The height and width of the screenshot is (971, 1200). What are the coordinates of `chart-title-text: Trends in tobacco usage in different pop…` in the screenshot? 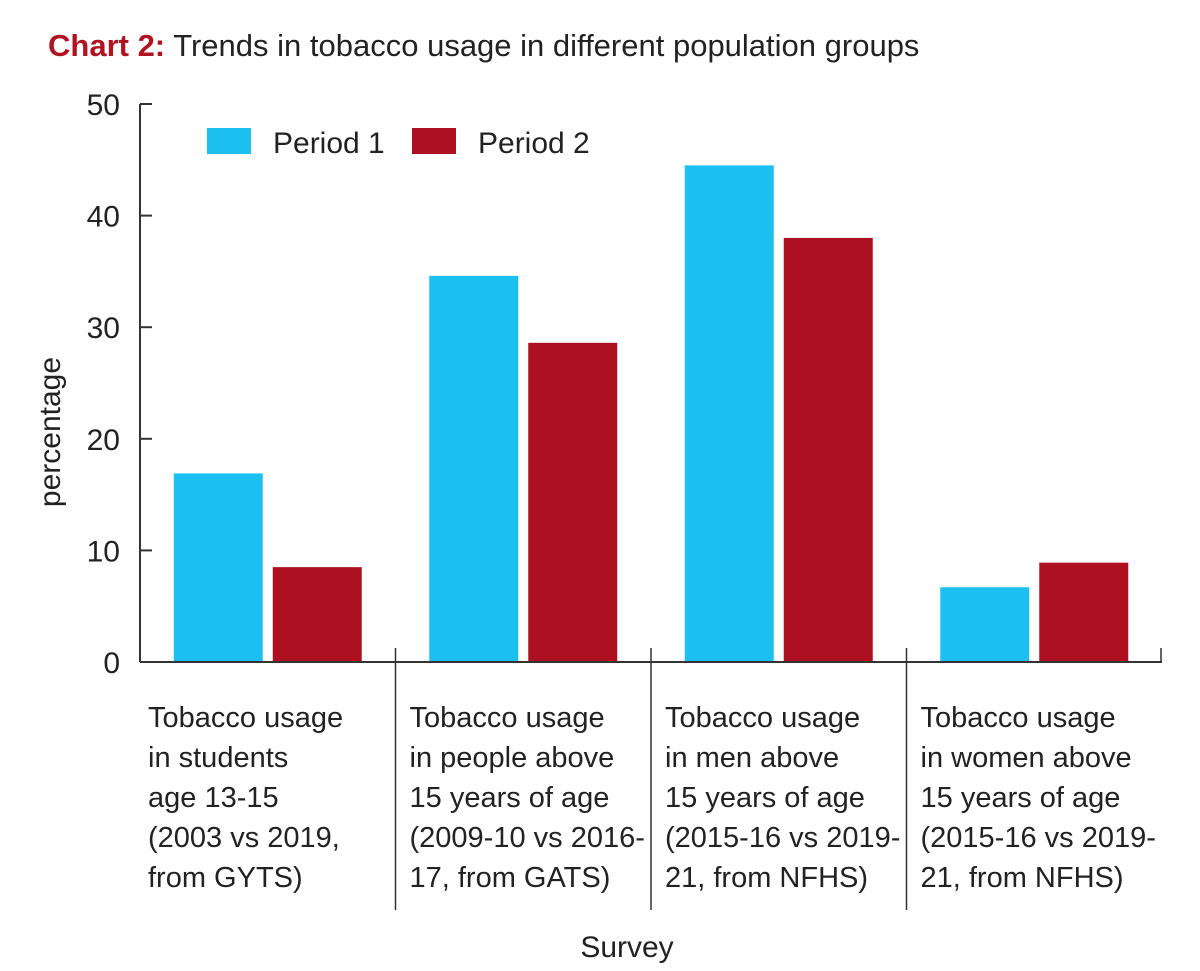 It's located at (546, 45).